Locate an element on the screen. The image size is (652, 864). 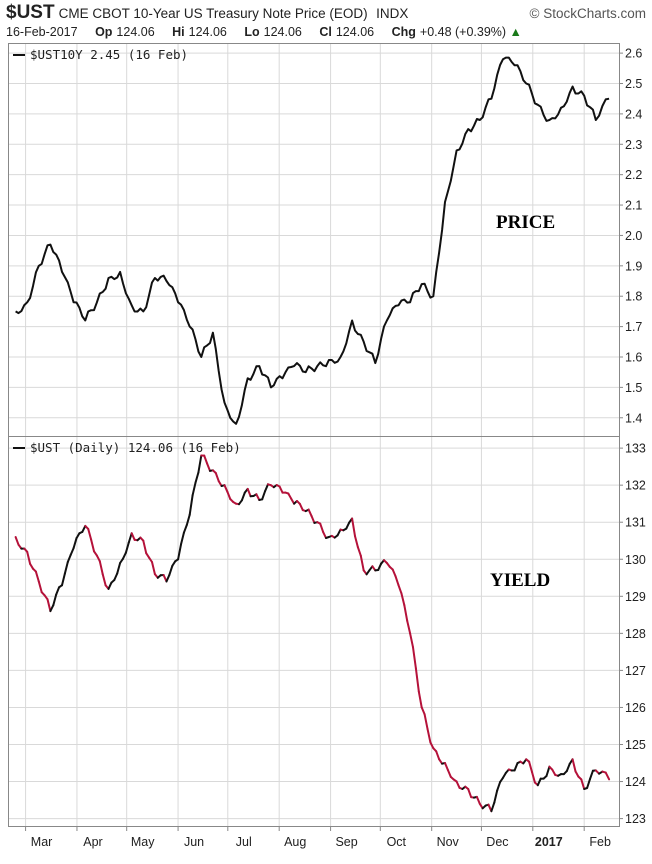
source-credit: © StockCharts.com is located at coordinates (587, 13).